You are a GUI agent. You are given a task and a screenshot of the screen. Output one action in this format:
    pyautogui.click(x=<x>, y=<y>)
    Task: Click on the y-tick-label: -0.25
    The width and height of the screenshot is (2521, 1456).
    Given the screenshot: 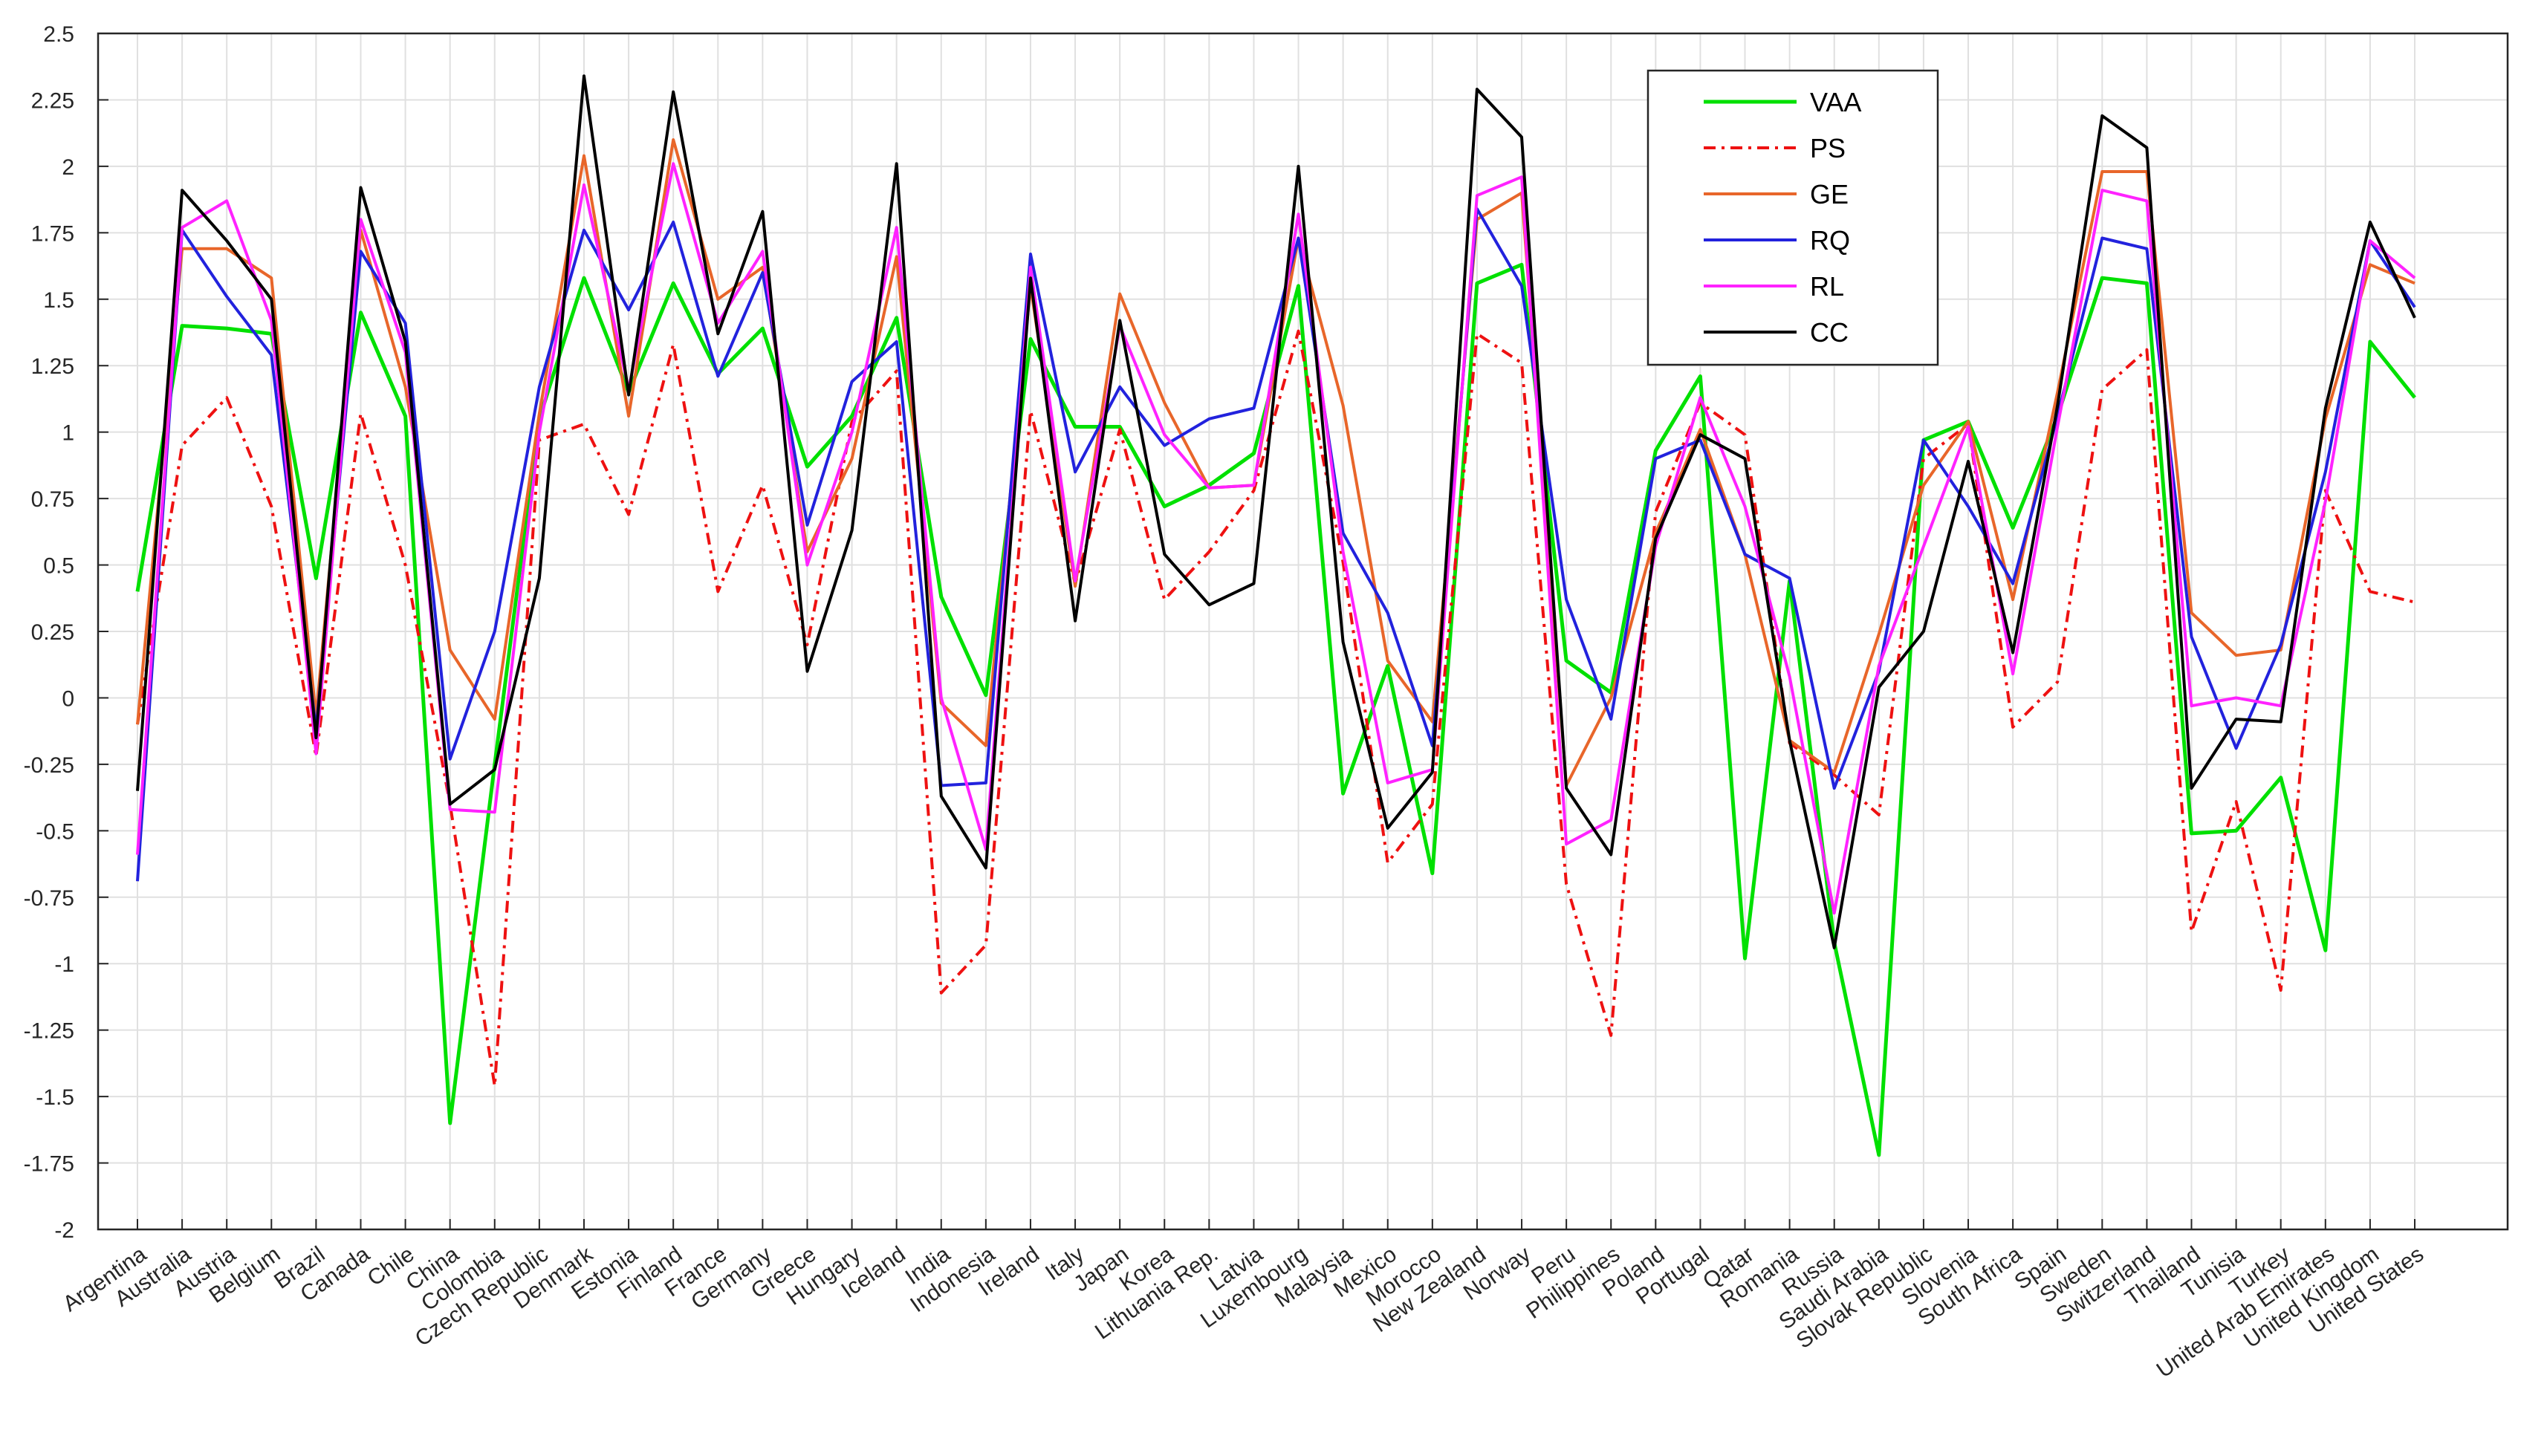 What is the action you would take?
    pyautogui.click(x=49, y=766)
    